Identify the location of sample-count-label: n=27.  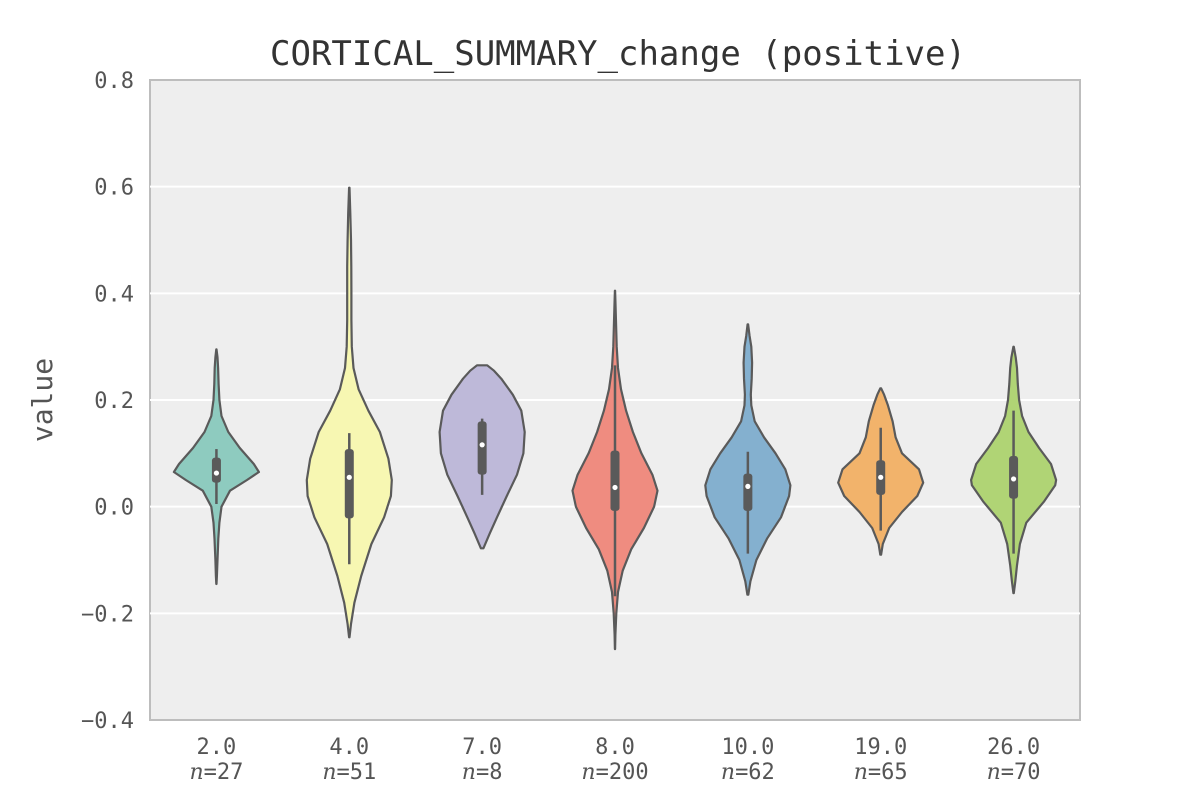
(216, 772).